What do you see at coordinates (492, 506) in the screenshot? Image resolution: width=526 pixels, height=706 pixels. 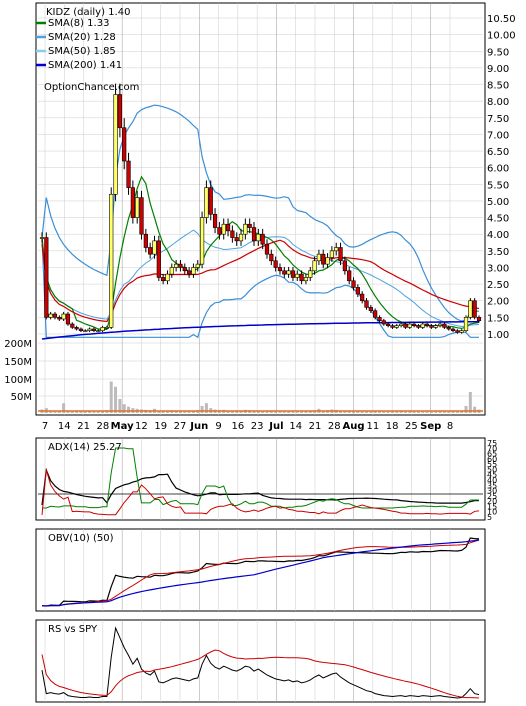 I see `adx-tick-label: 15` at bounding box center [492, 506].